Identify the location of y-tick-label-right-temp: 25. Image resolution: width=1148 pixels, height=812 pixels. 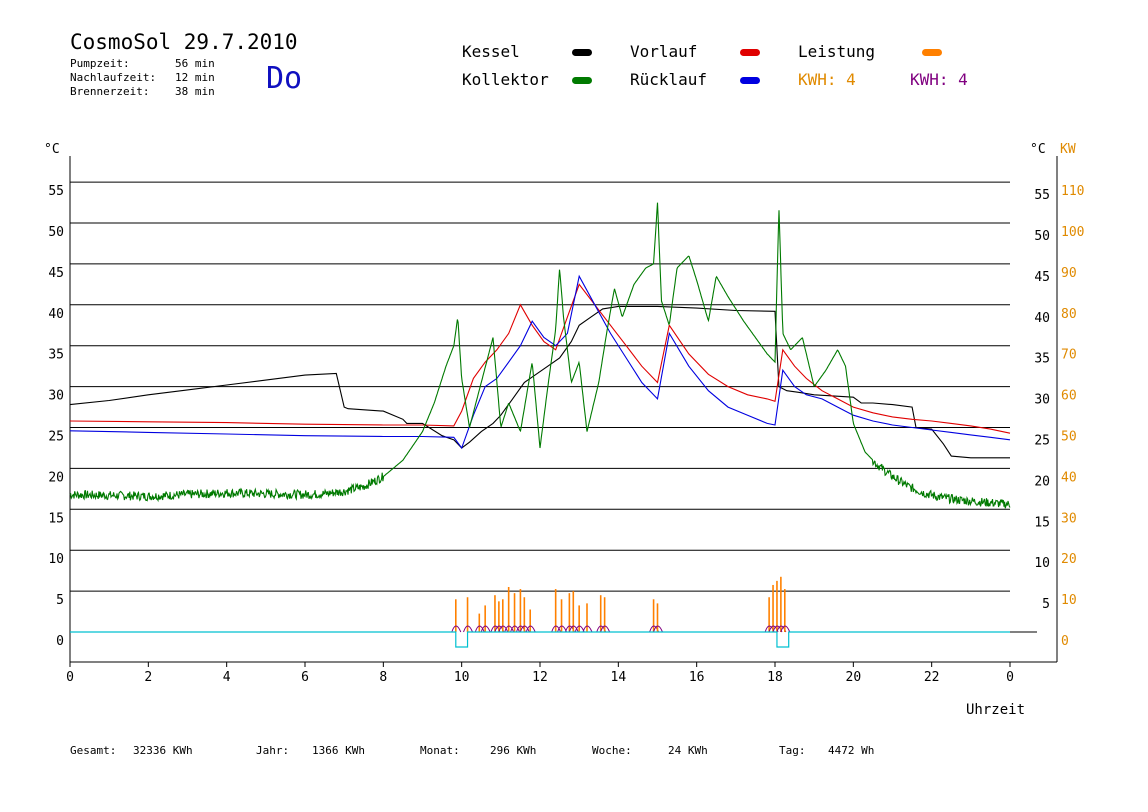
(1042, 441).